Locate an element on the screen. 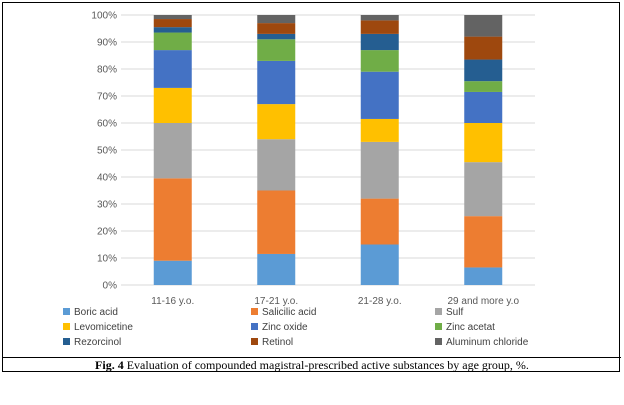  y-tick-label: 70% is located at coordinates (107, 97).